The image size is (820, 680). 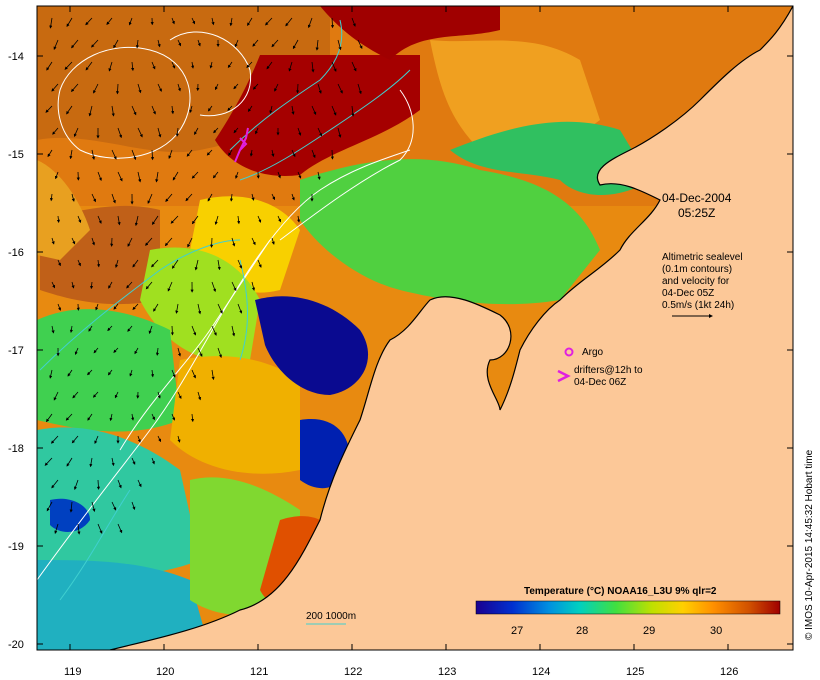 I want to click on x-tick-122: 122, so click(x=353, y=672).